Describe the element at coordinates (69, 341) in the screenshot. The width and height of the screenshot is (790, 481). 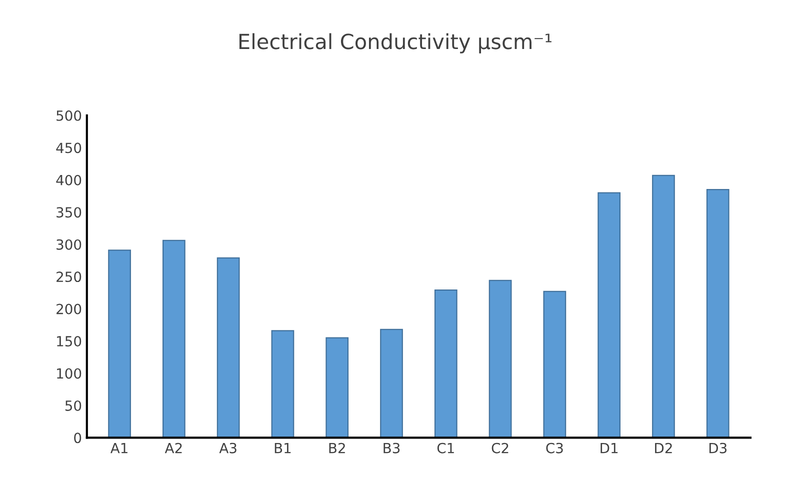
I see `y-tick-label: 150` at that location.